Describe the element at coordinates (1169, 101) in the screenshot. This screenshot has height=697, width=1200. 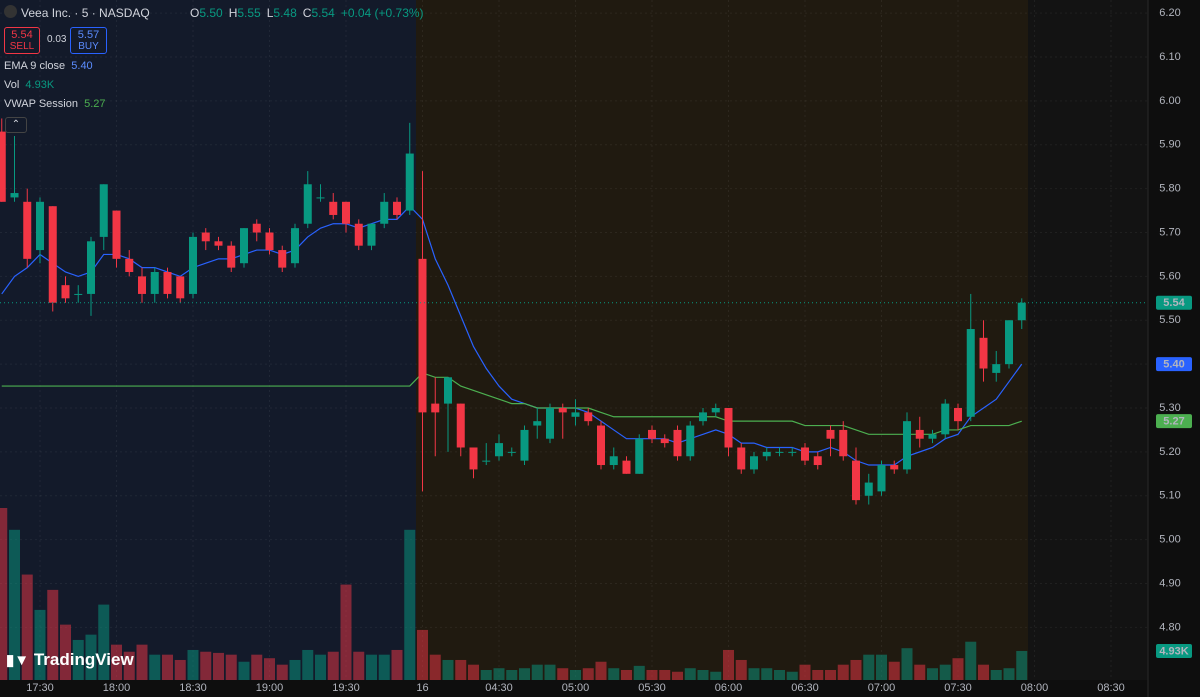
I see `y-tick-label: 6.00` at that location.